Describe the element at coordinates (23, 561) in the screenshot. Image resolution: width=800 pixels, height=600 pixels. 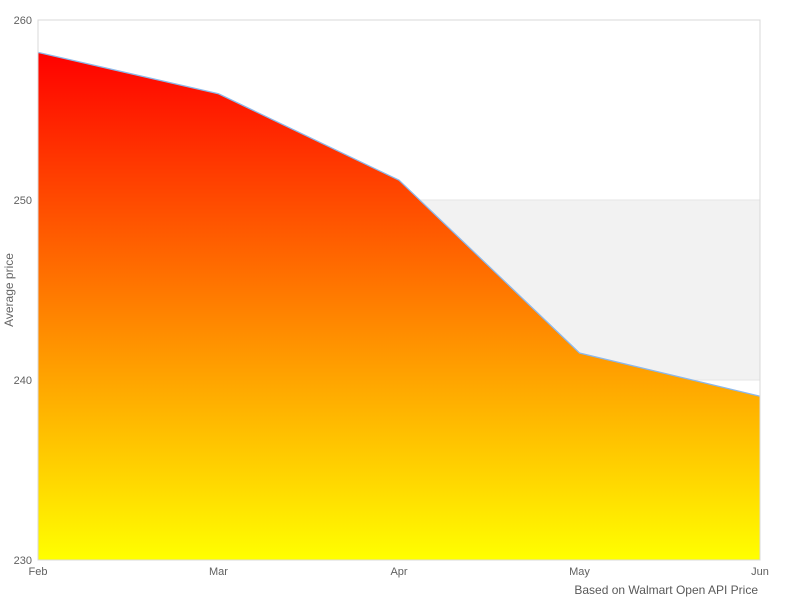
I see `y-tick-label: 230` at that location.